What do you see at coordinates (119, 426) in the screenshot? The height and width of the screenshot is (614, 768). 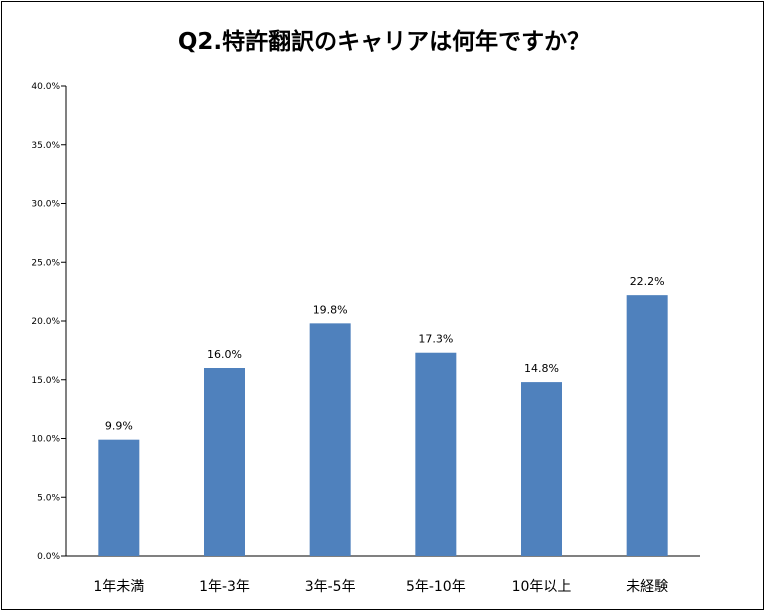 I see `data-label: 9.9%` at bounding box center [119, 426].